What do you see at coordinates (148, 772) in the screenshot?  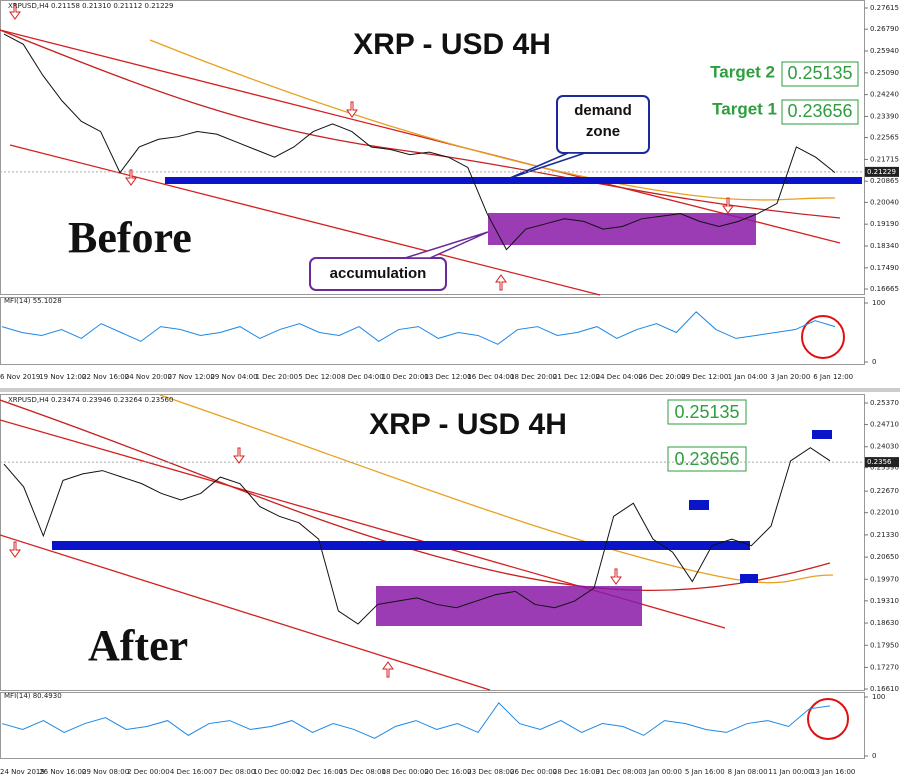 I see `date-label: 2 Dec 00:00` at bounding box center [148, 772].